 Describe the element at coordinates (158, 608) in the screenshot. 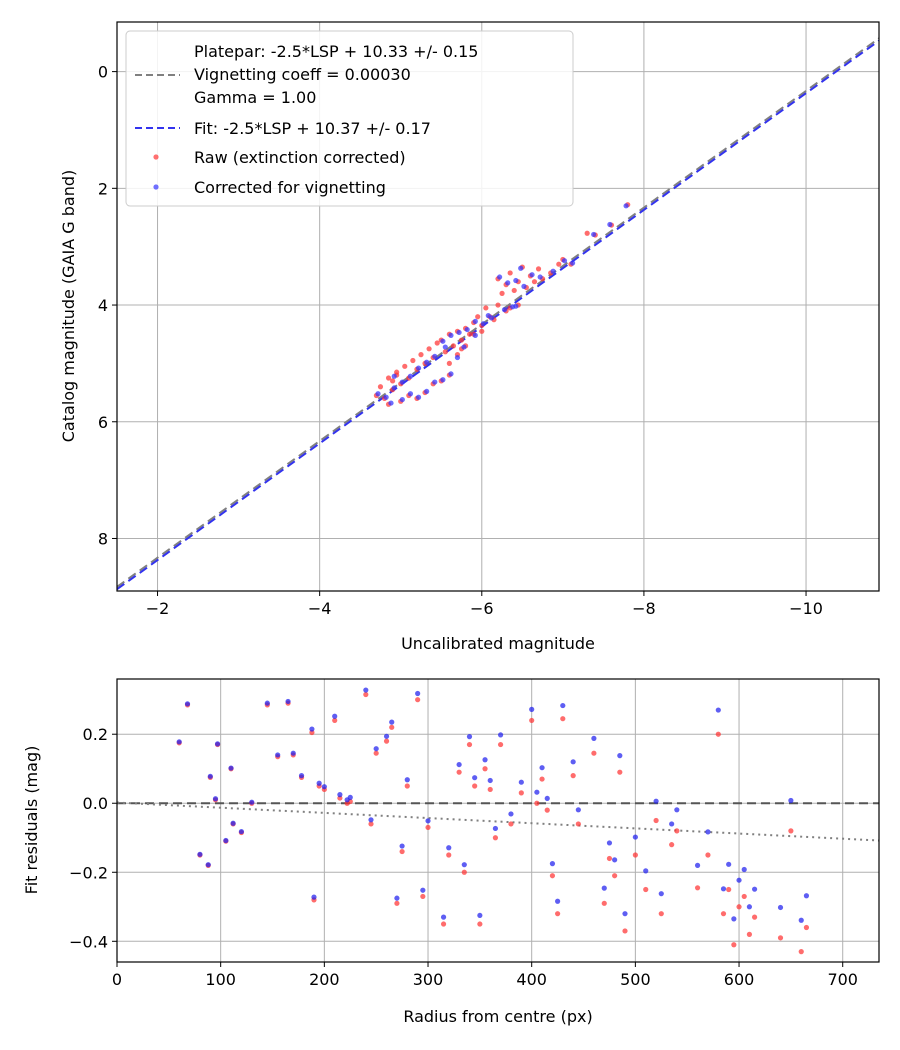

I see `x-tick-label: −2` at that location.